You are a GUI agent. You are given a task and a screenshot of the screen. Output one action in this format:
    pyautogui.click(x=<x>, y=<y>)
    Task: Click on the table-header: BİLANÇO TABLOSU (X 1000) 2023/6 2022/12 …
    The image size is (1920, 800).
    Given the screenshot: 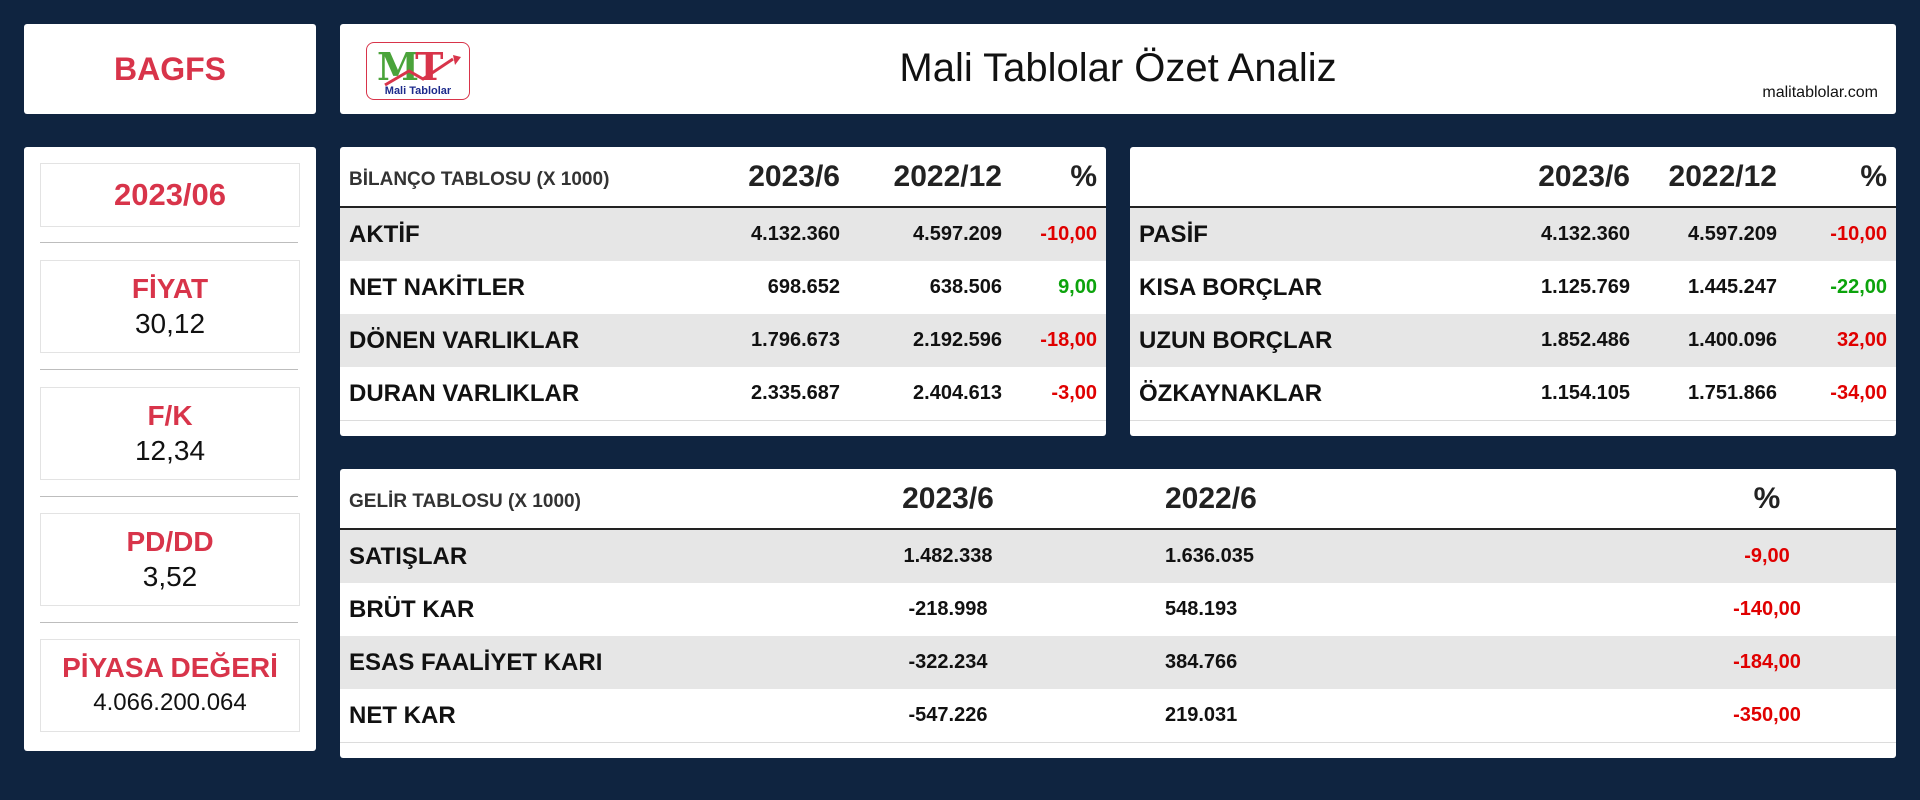 What is the action you would take?
    pyautogui.click(x=723, y=177)
    